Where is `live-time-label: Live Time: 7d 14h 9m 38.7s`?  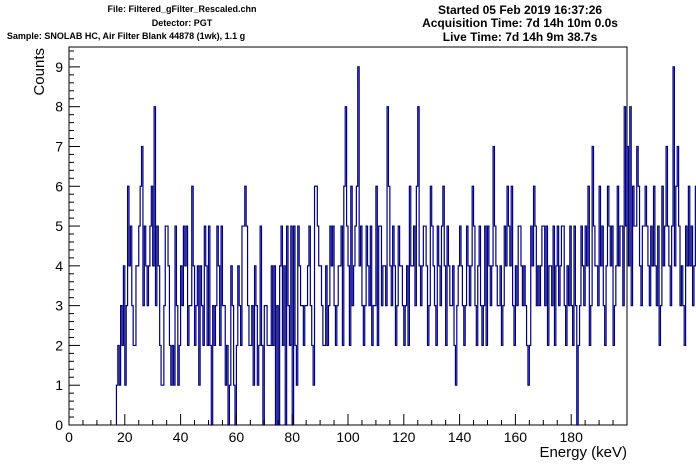
live-time-label: Live Time: 7d 14h 9m 38.7s is located at coordinates (520, 37).